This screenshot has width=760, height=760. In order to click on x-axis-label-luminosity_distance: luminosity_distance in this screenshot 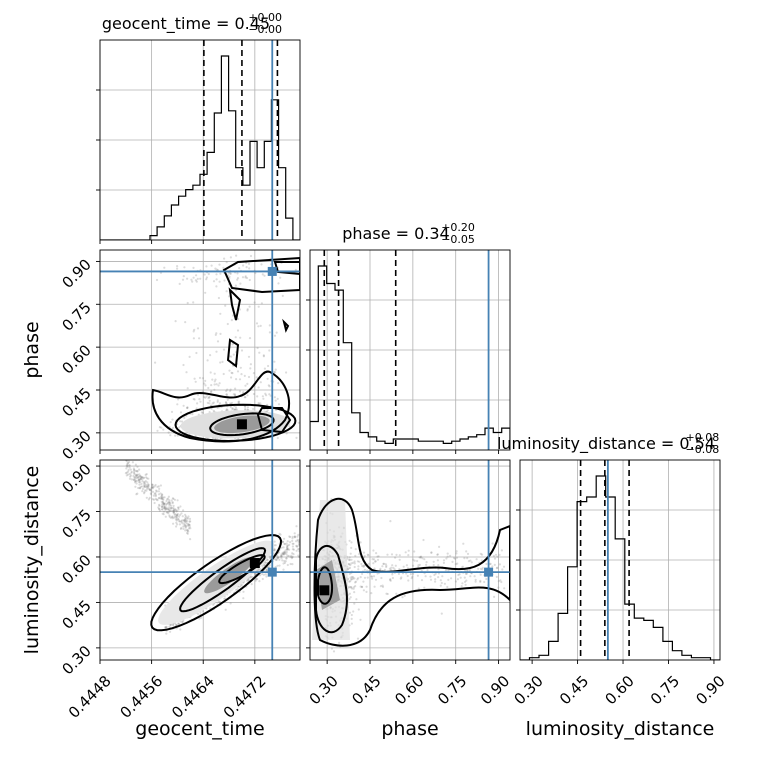, I will do `click(620, 729)`.